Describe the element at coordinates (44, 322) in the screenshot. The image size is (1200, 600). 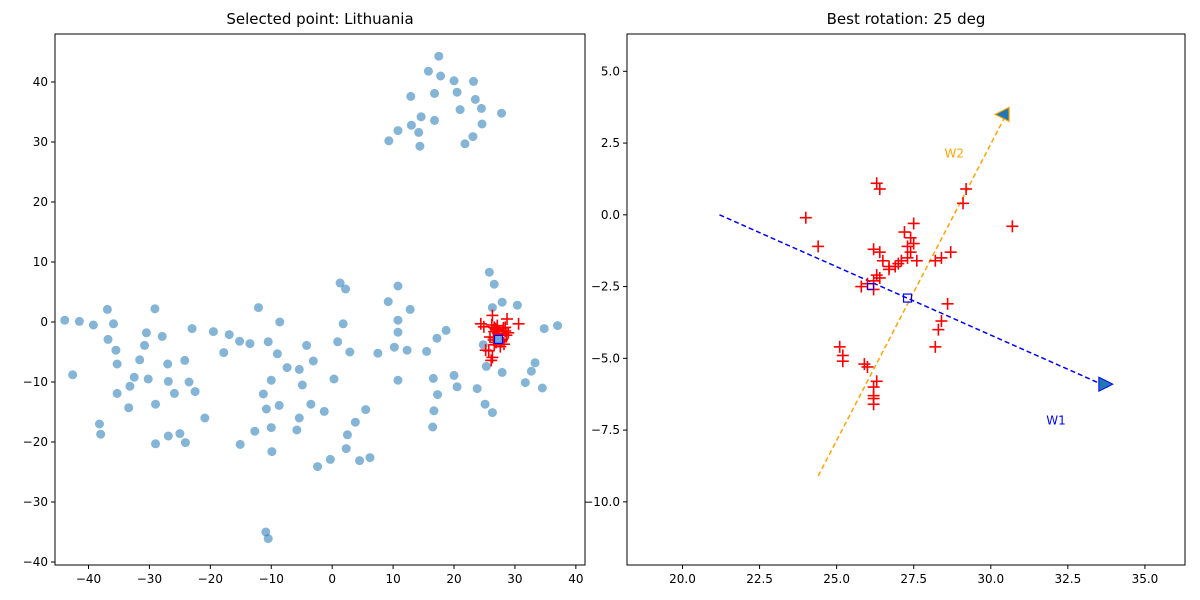
I see `y-tick-label: 0` at that location.